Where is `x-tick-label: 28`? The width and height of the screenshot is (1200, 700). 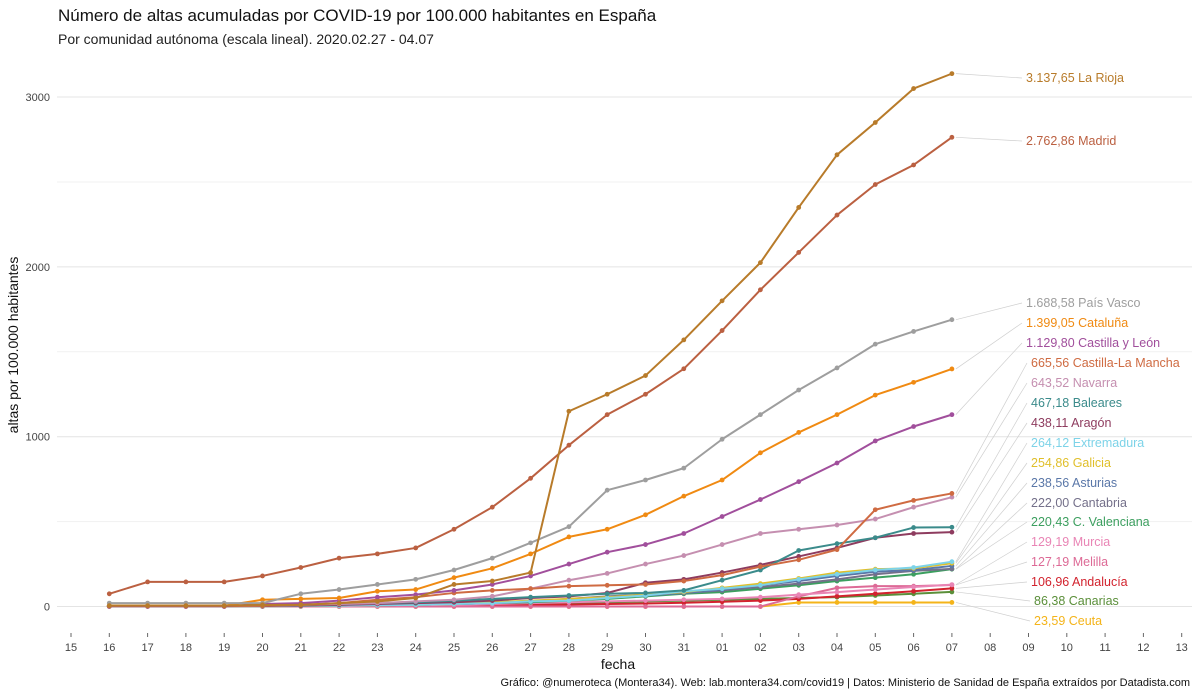 x-tick-label: 28 is located at coordinates (569, 648).